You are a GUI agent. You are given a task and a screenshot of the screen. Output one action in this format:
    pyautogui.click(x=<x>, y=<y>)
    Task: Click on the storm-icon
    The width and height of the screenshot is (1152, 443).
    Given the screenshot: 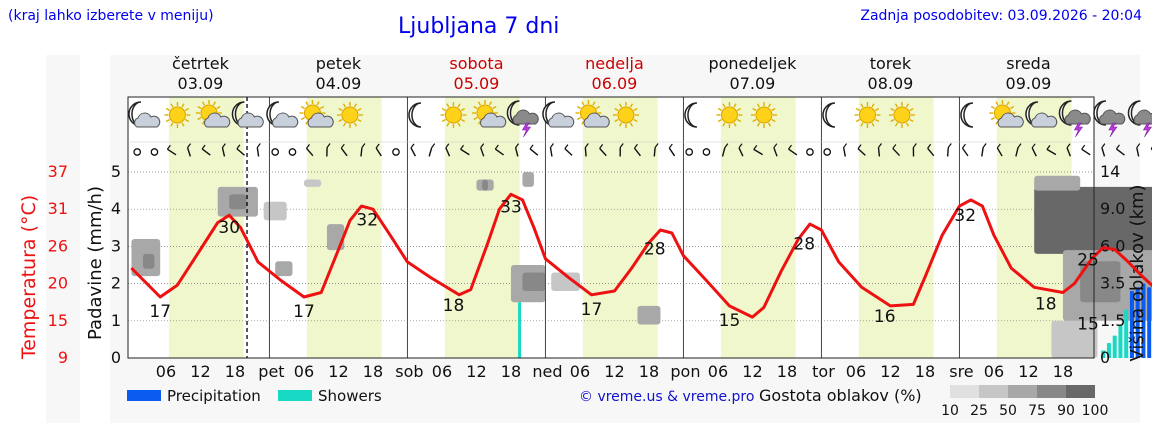 What is the action you would take?
    pyautogui.click(x=1074, y=119)
    